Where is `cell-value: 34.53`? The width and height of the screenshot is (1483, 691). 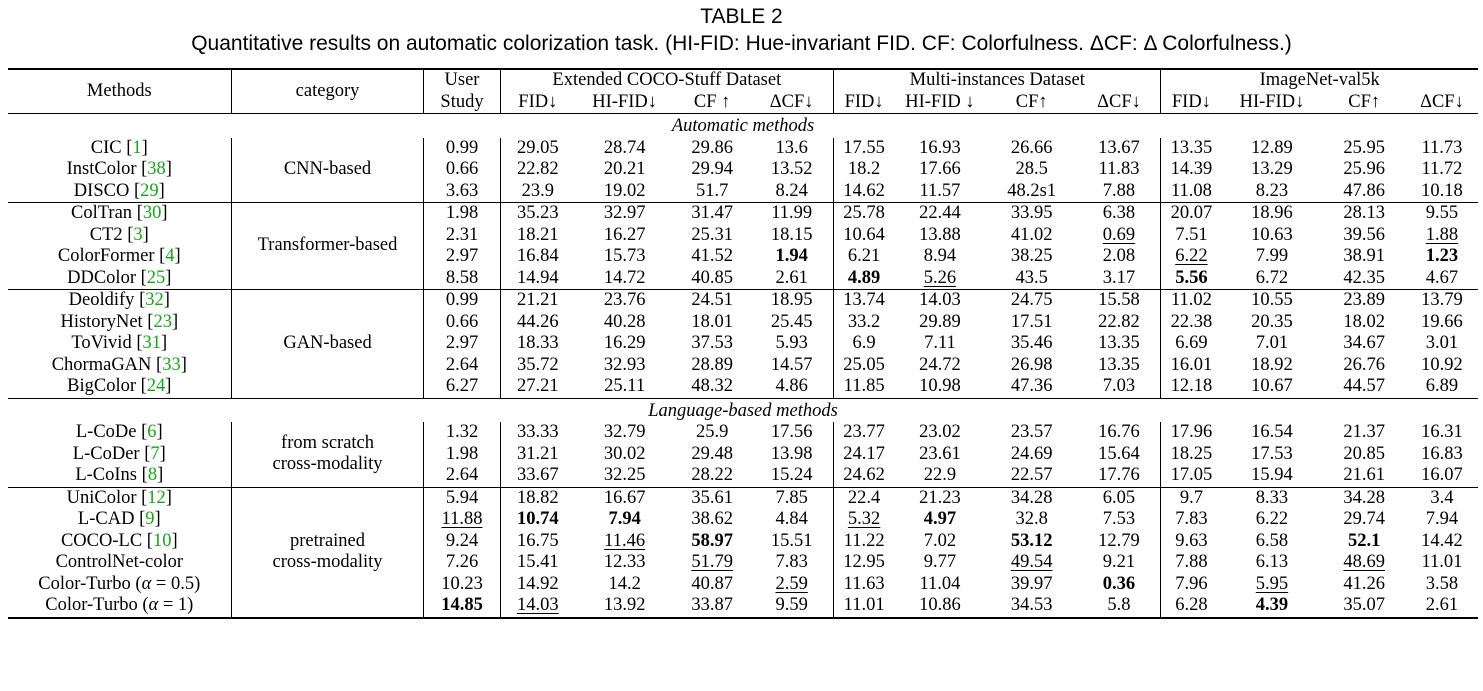
cell-value: 34.53 is located at coordinates (1031, 605).